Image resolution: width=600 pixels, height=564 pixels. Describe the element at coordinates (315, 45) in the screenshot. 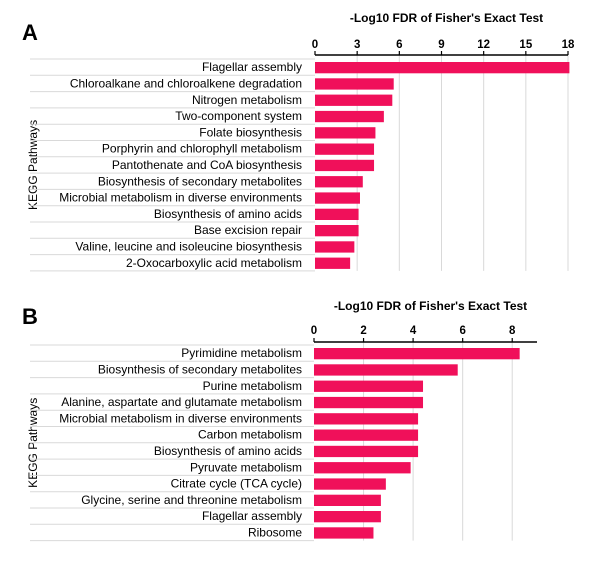

I see `panel-a-tick-label: 0` at that location.